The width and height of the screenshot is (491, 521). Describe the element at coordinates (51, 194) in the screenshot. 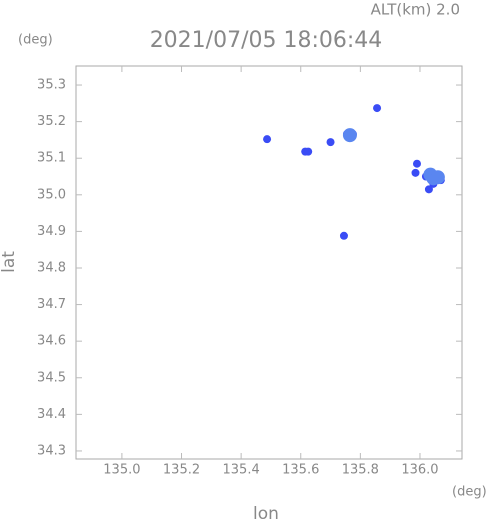

I see `y-tick-label: 35.0` at that location.